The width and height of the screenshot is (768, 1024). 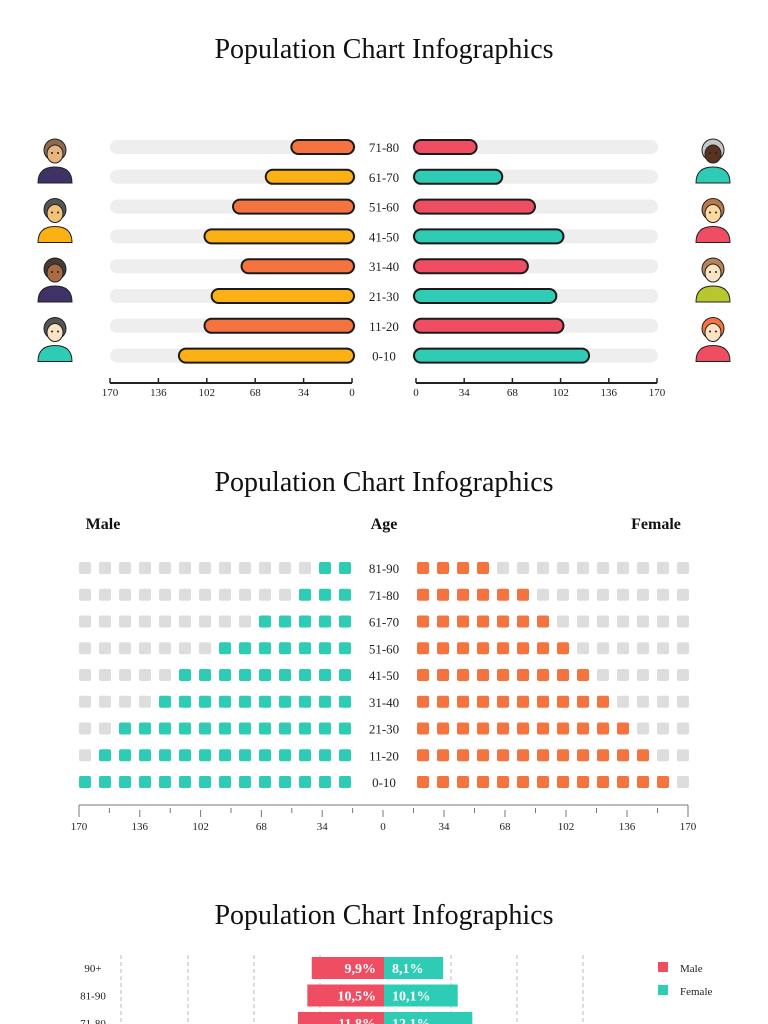 I want to click on age-label: 81-90, so click(x=93, y=997).